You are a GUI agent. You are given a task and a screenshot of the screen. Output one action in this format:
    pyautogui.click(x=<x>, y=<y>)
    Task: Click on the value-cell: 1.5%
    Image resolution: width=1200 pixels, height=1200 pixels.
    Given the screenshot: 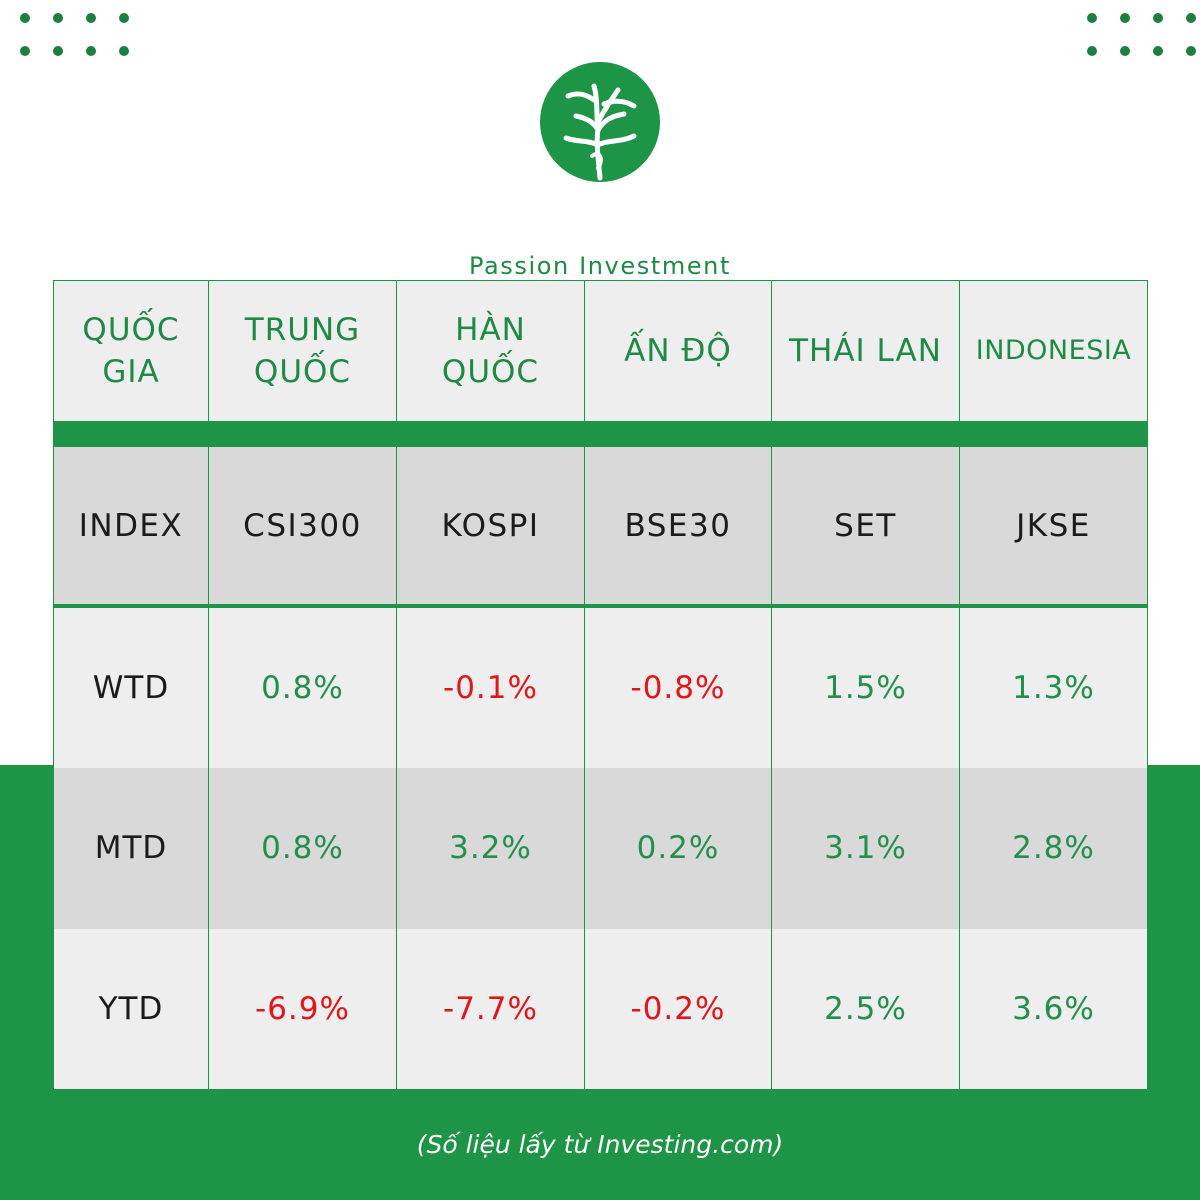 What is the action you would take?
    pyautogui.click(x=865, y=687)
    